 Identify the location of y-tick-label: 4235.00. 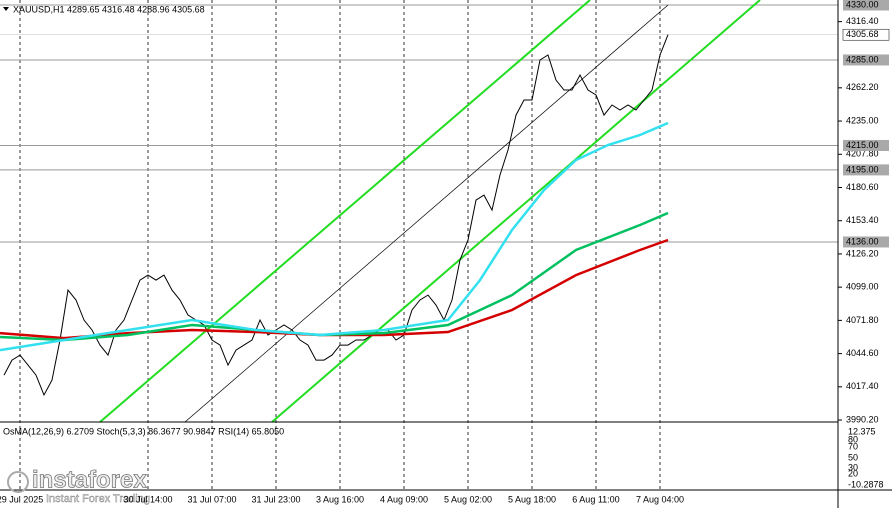
(862, 120).